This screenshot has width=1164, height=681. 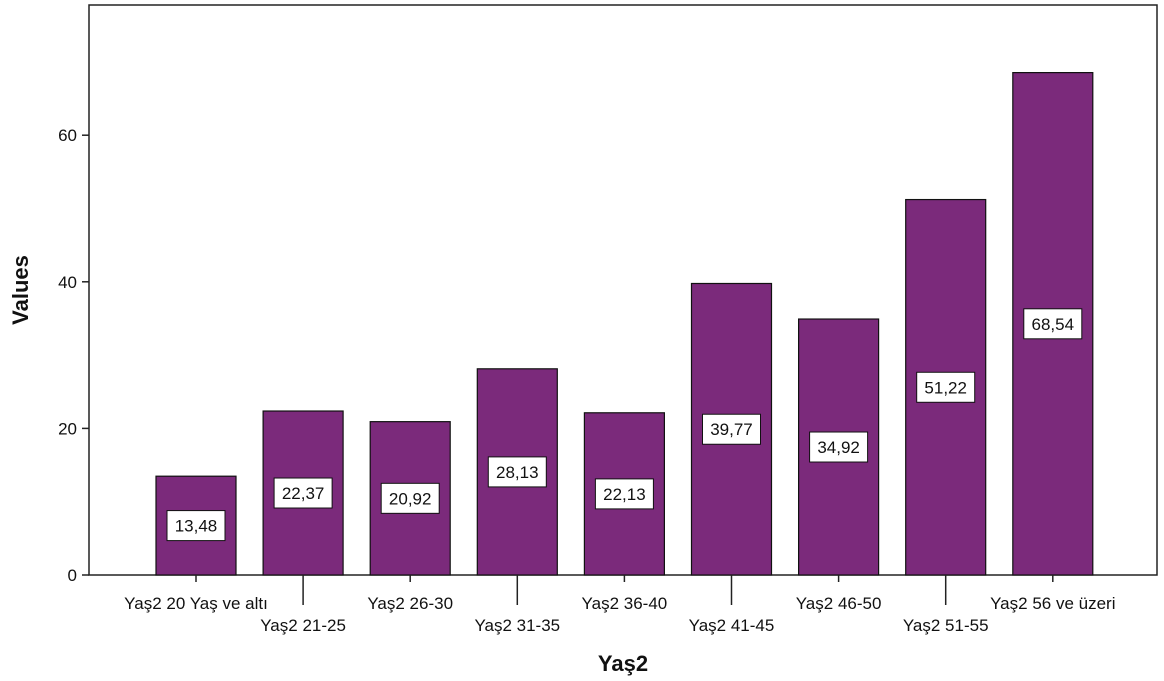 What do you see at coordinates (67, 428) in the screenshot?
I see `y-tick-label: 20` at bounding box center [67, 428].